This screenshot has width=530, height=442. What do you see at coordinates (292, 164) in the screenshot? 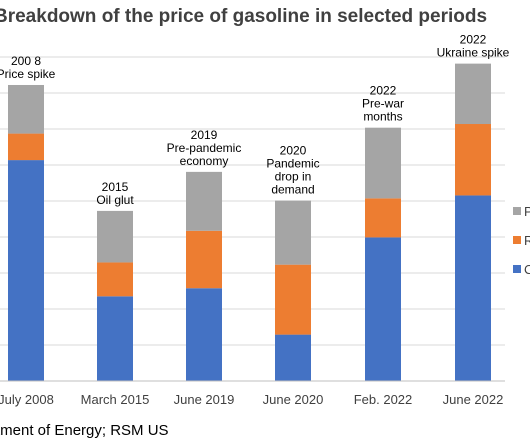
I see `bar-annotation: Pandemic` at bounding box center [292, 164].